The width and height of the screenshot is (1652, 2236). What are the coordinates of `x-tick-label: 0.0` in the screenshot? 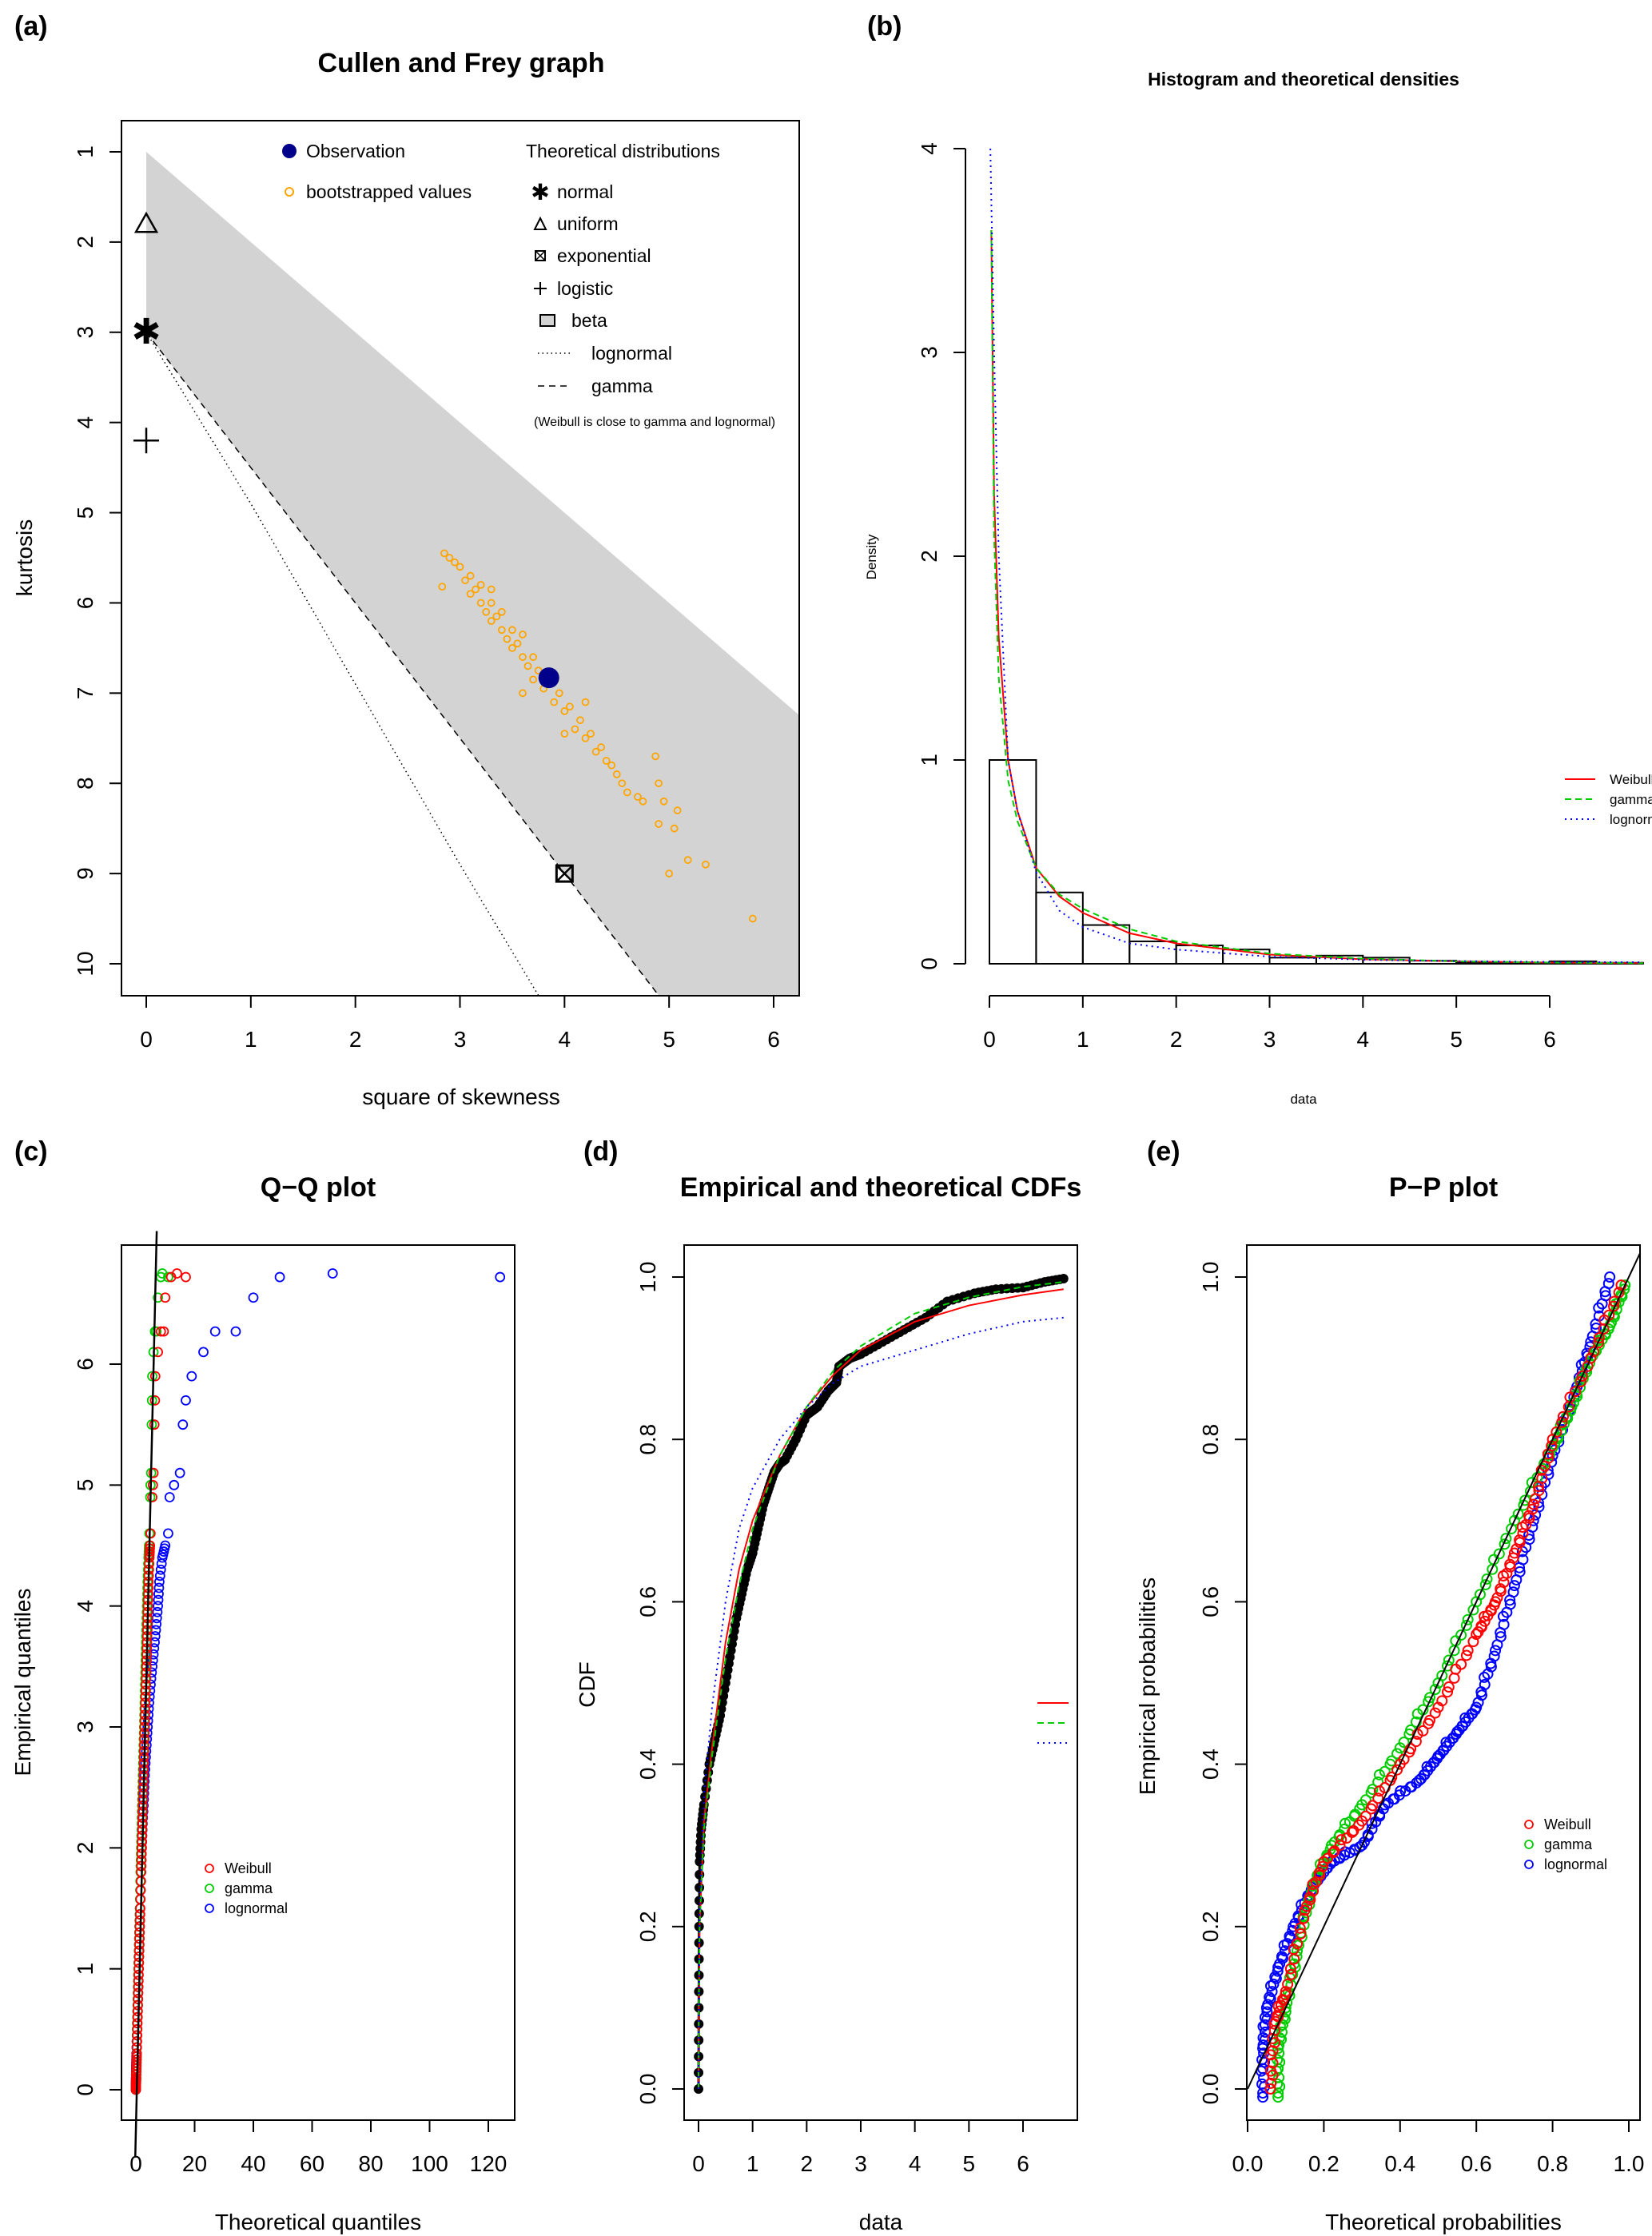 It's located at (1248, 2163).